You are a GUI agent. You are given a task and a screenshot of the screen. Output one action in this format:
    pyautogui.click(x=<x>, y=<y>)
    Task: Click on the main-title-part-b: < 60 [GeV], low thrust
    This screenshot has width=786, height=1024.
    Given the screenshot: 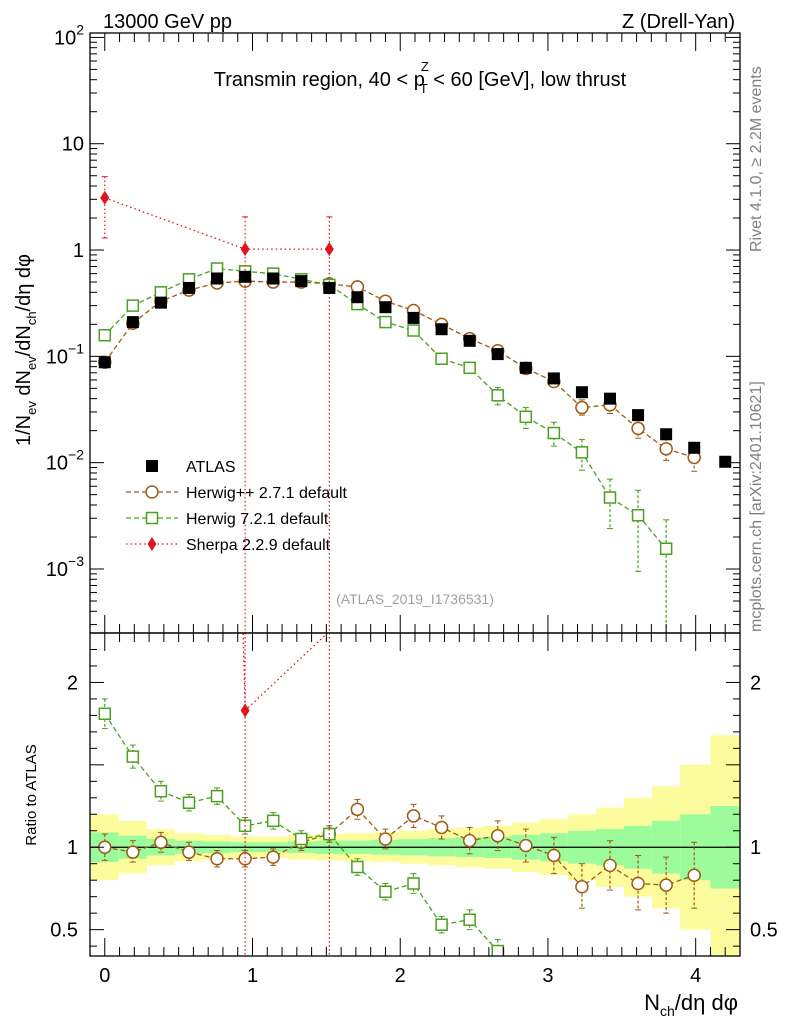 What is the action you would take?
    pyautogui.click(x=527, y=80)
    